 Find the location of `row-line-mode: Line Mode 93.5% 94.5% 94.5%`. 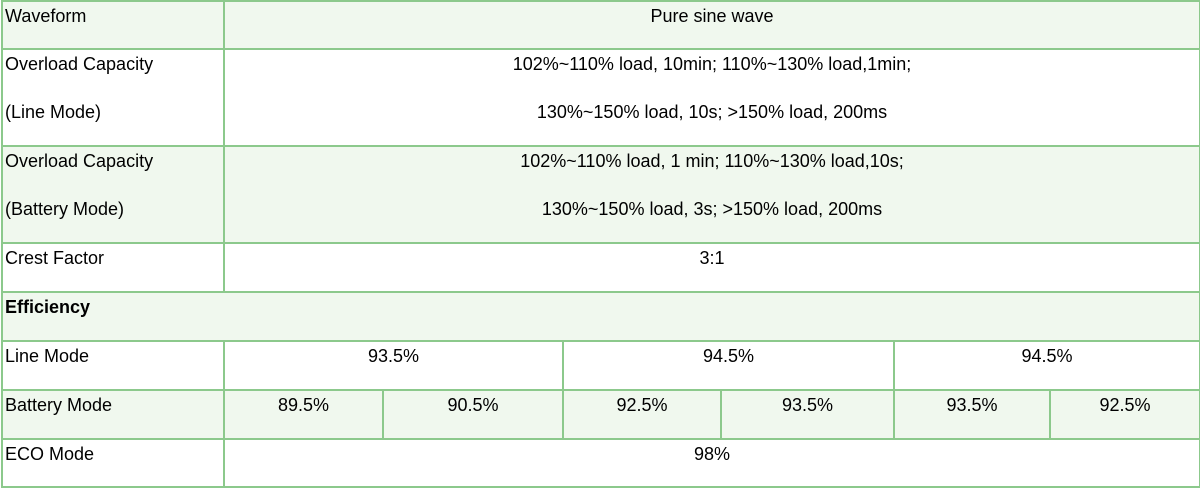

row-line-mode: Line Mode 93.5% 94.5% 94.5% is located at coordinates (600, 365).